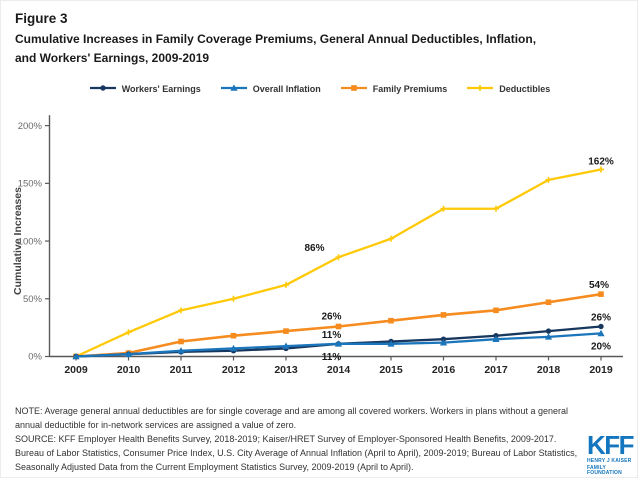  I want to click on x-tick-label-2019: 2019, so click(601, 370).